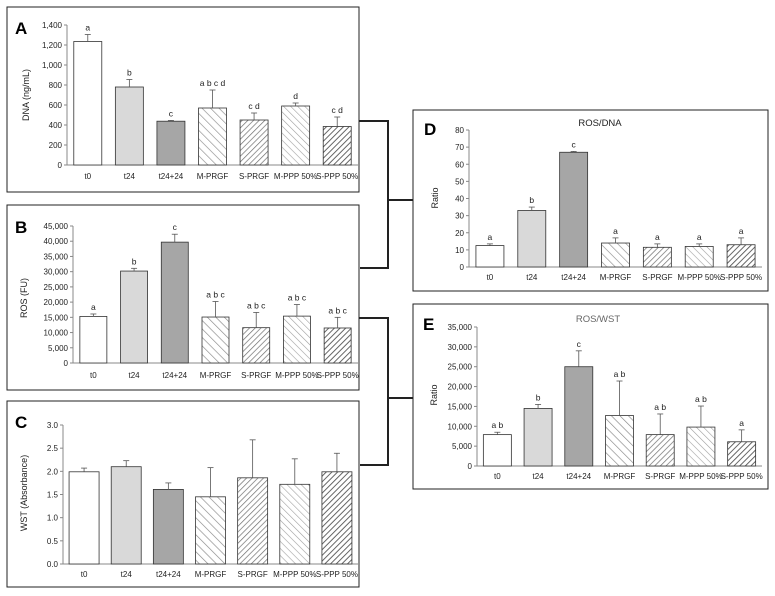 This screenshot has height=596, width=775. Describe the element at coordinates (216, 375) in the screenshot. I see `panel-b-xtick-m-prgf: M-PRGF` at that location.